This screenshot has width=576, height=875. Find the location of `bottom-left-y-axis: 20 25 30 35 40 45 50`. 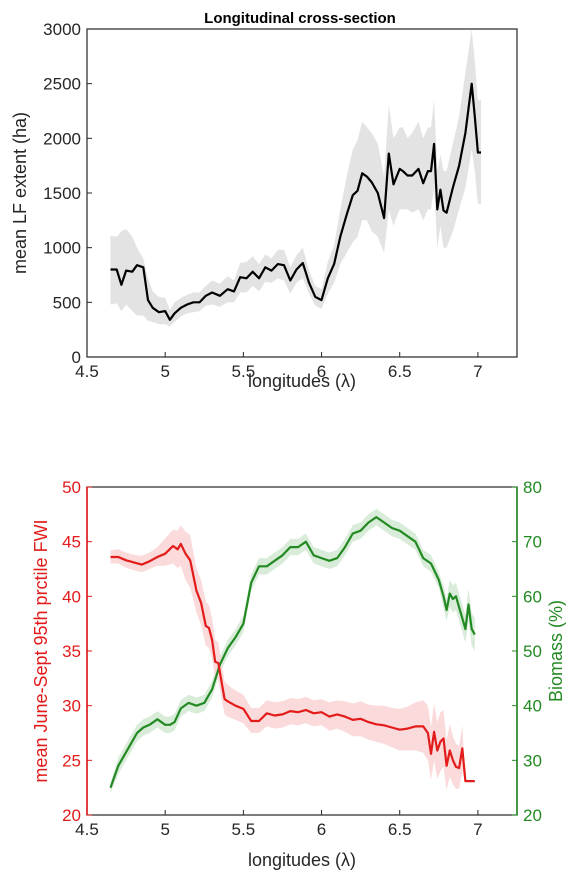

bottom-left-y-axis: 20 25 30 35 40 45 50 is located at coordinates (77, 651).